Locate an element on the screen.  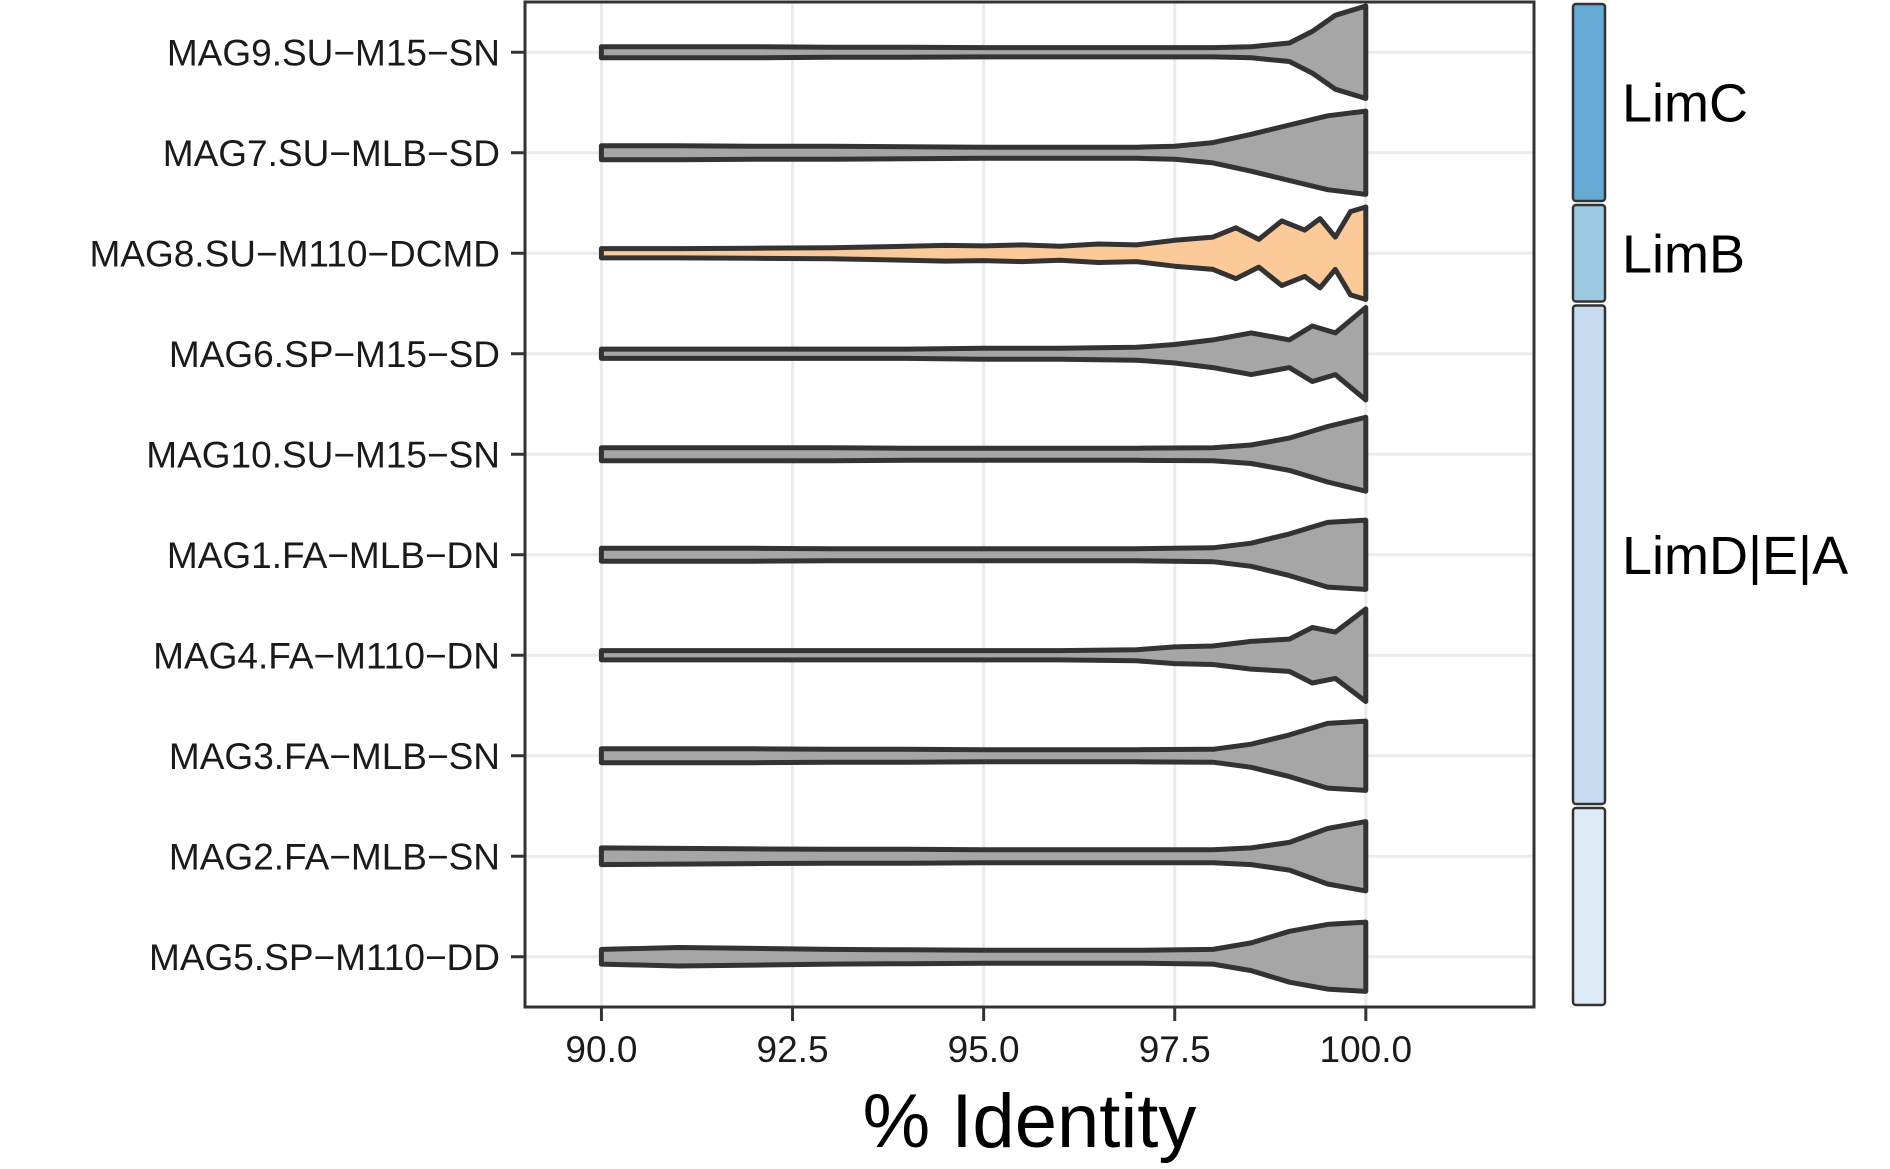
y-tick-label: MAG8.SU−M110−DCMD is located at coordinates (294, 253).